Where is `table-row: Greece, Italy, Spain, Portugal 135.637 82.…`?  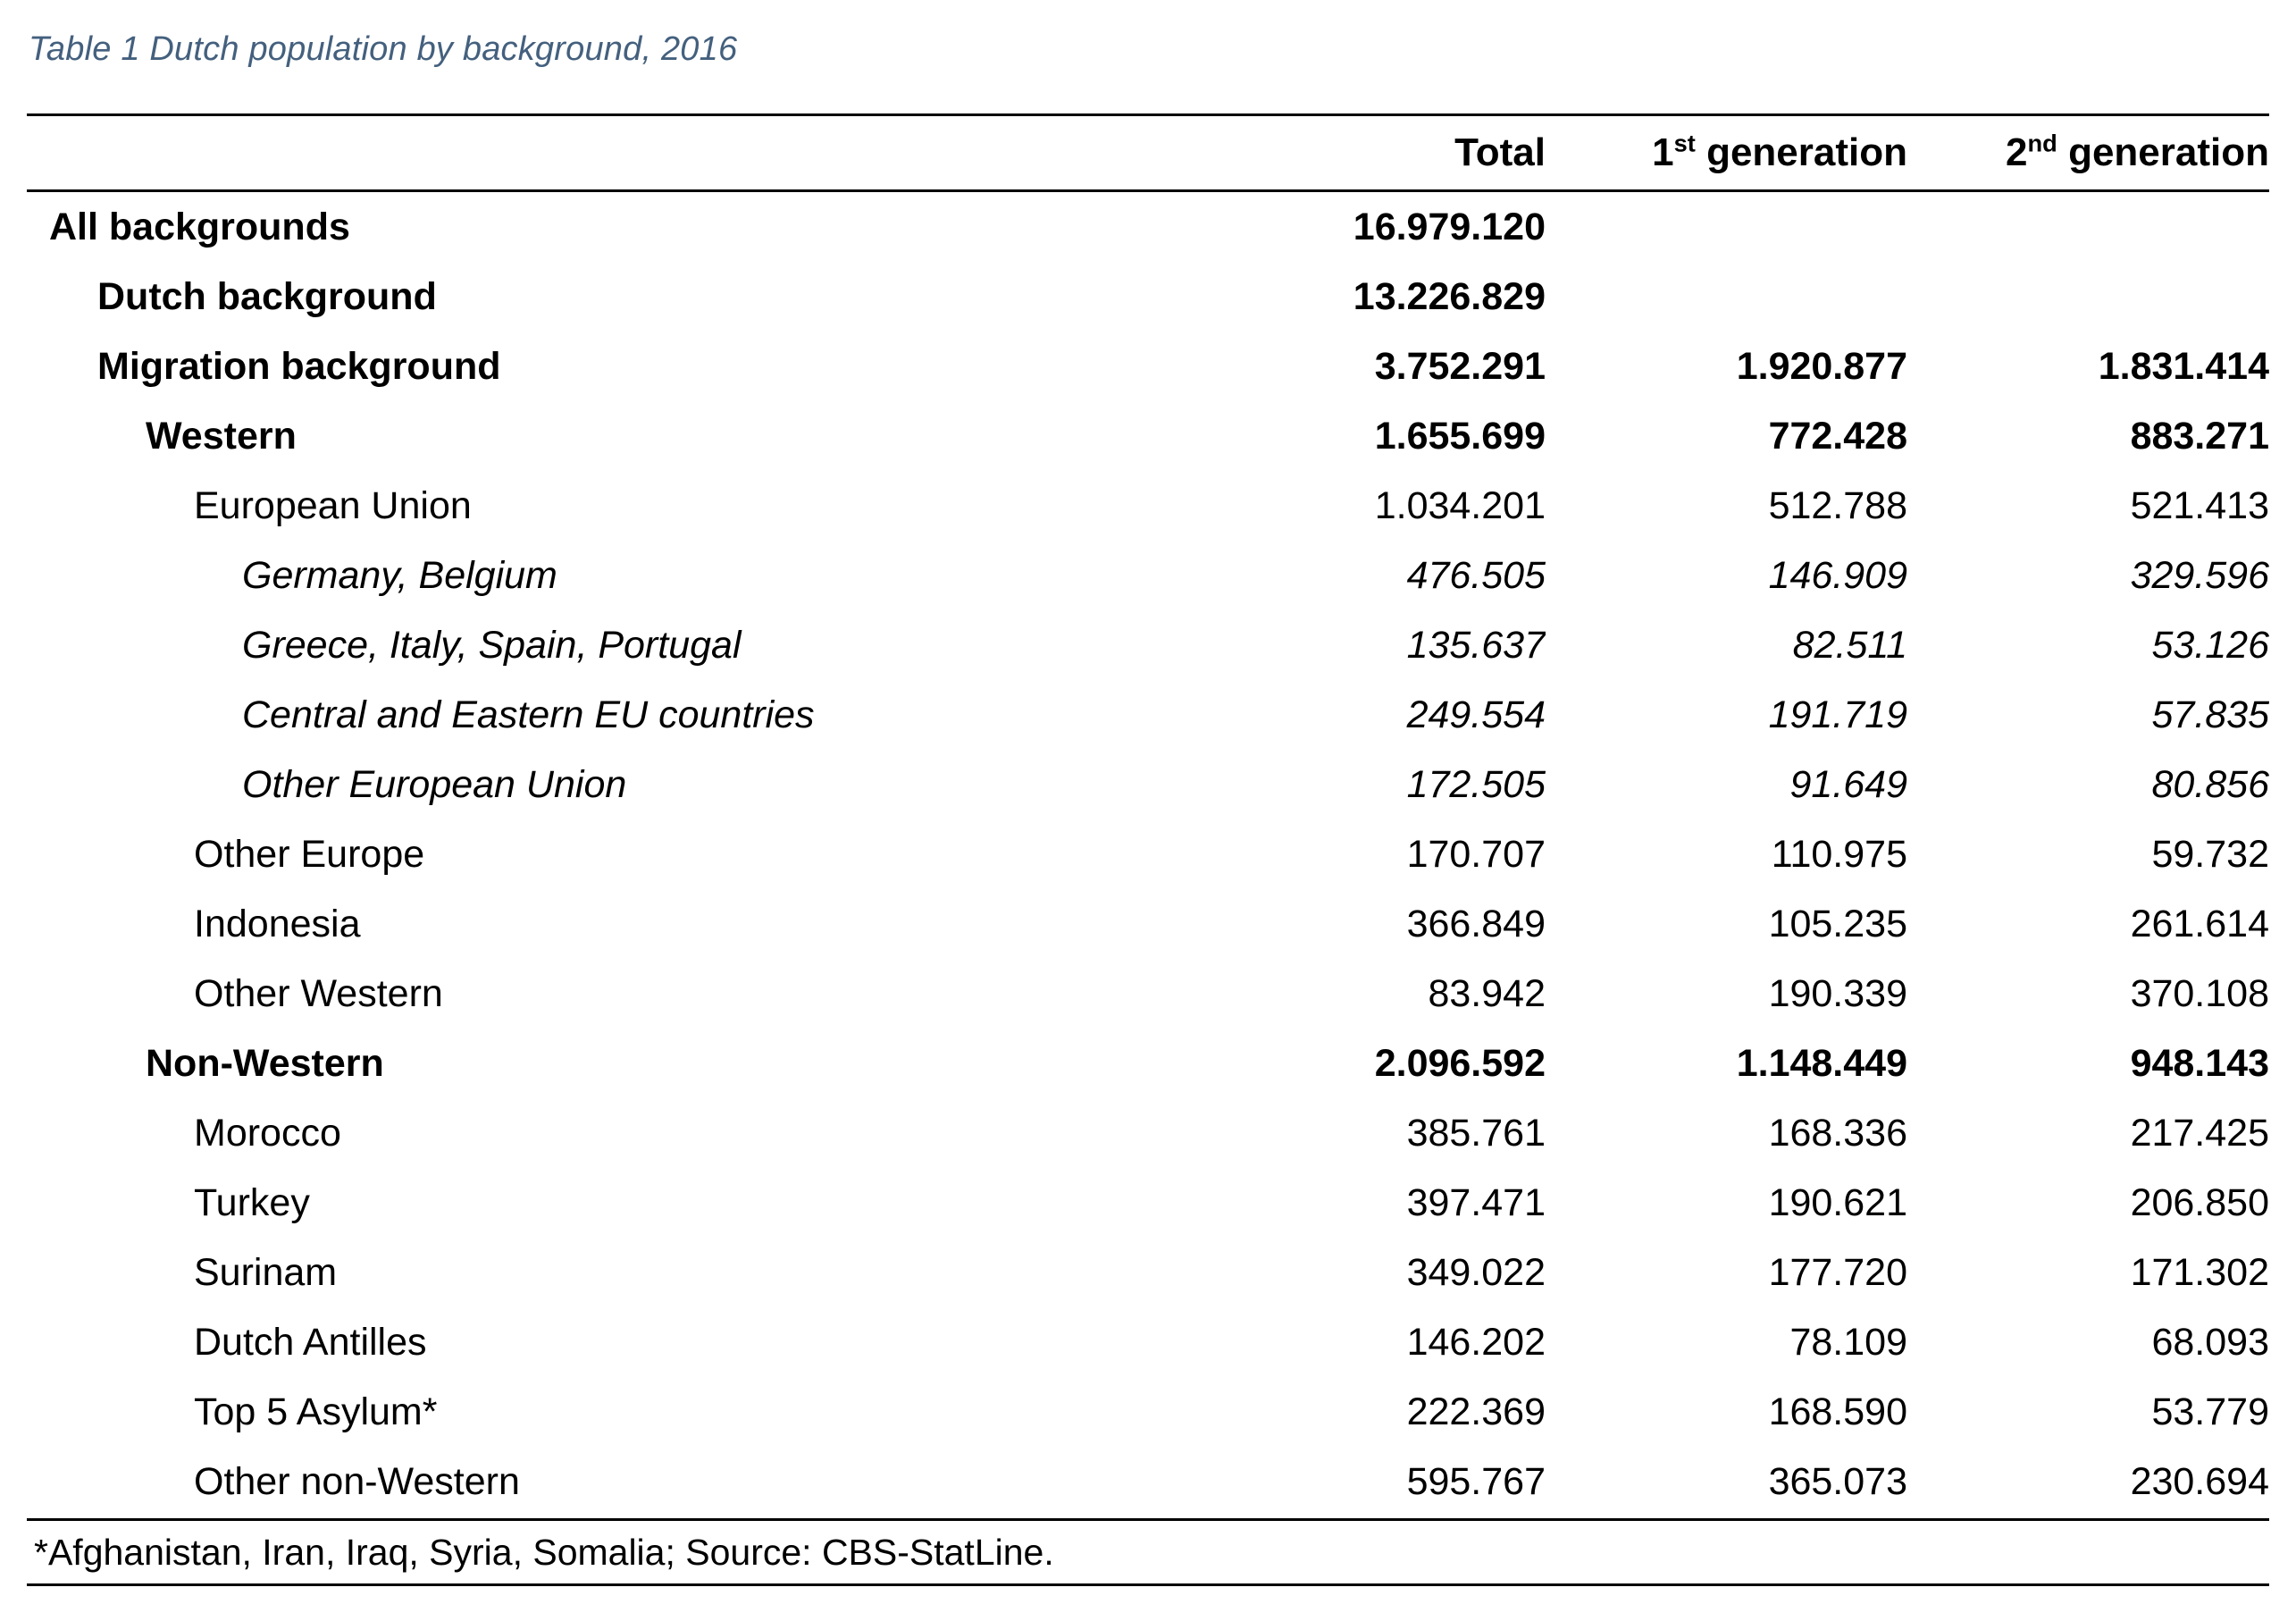
table-row: Greece, Italy, Spain, Portugal 135.637 82.… is located at coordinates (1148, 645).